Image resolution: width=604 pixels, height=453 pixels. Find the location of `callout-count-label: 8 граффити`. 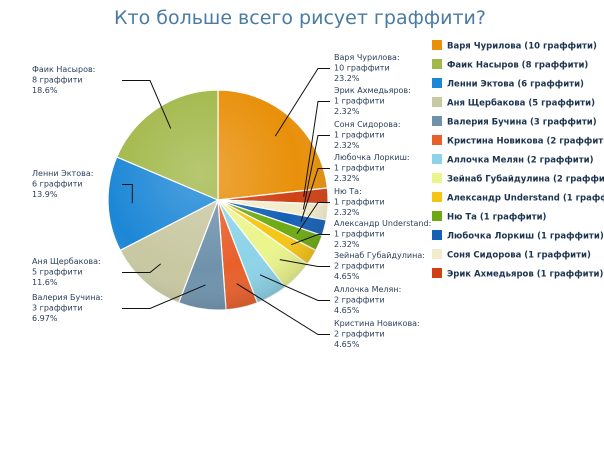

callout-count-label: 8 граффити is located at coordinates (57, 80).